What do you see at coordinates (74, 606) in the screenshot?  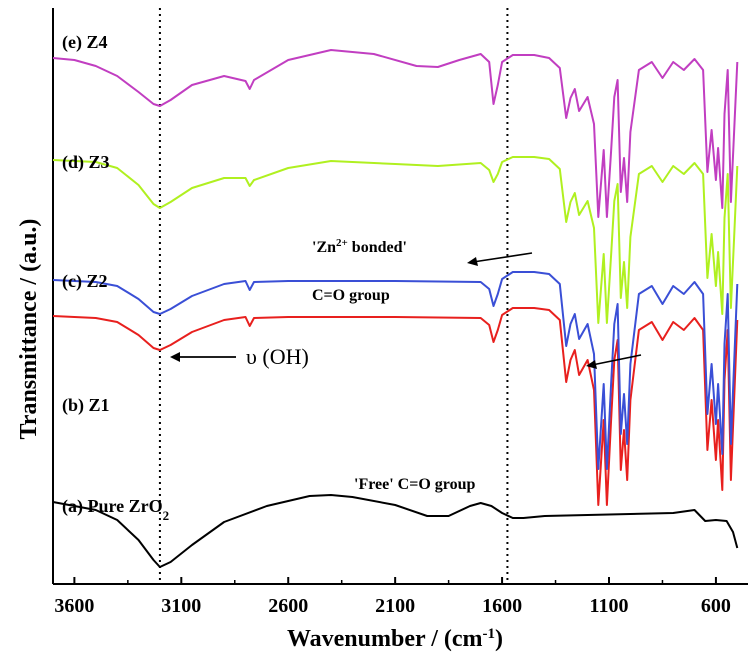 I see `x-tick-label-3600: 3600` at bounding box center [74, 606].